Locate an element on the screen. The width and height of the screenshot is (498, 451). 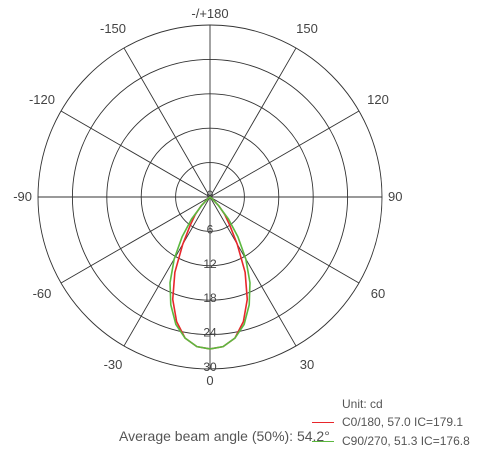
angle-tick-label: 120 is located at coordinates (378, 99).